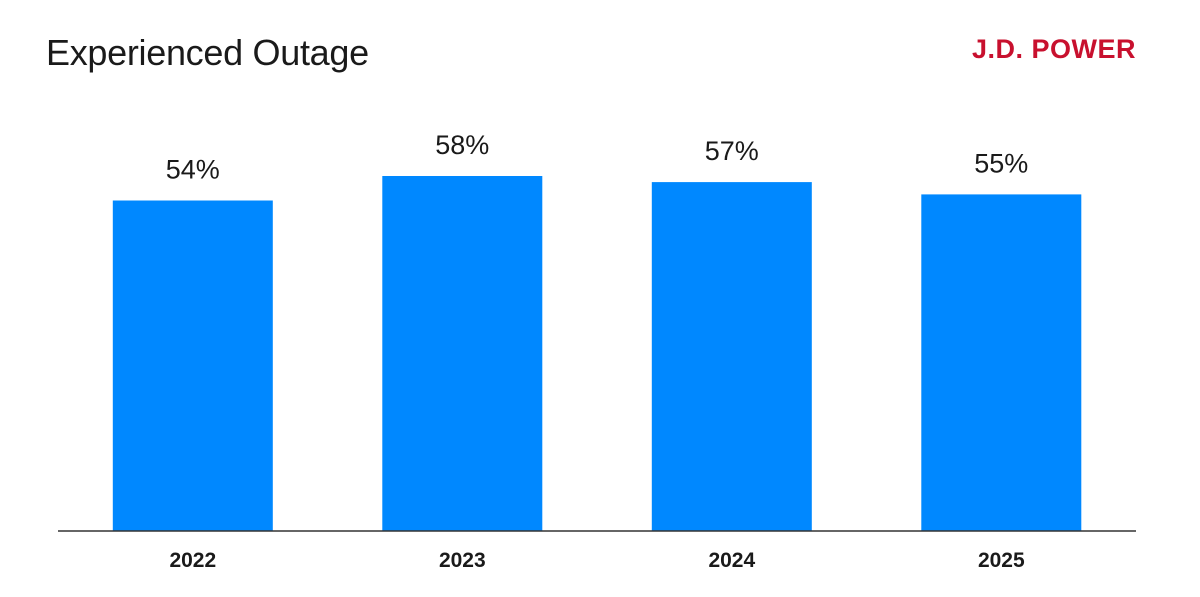 This screenshot has width=1200, height=597. What do you see at coordinates (597, 560) in the screenshot?
I see `x-tick-labels-group: 2022 2023 2024 2025` at bounding box center [597, 560].